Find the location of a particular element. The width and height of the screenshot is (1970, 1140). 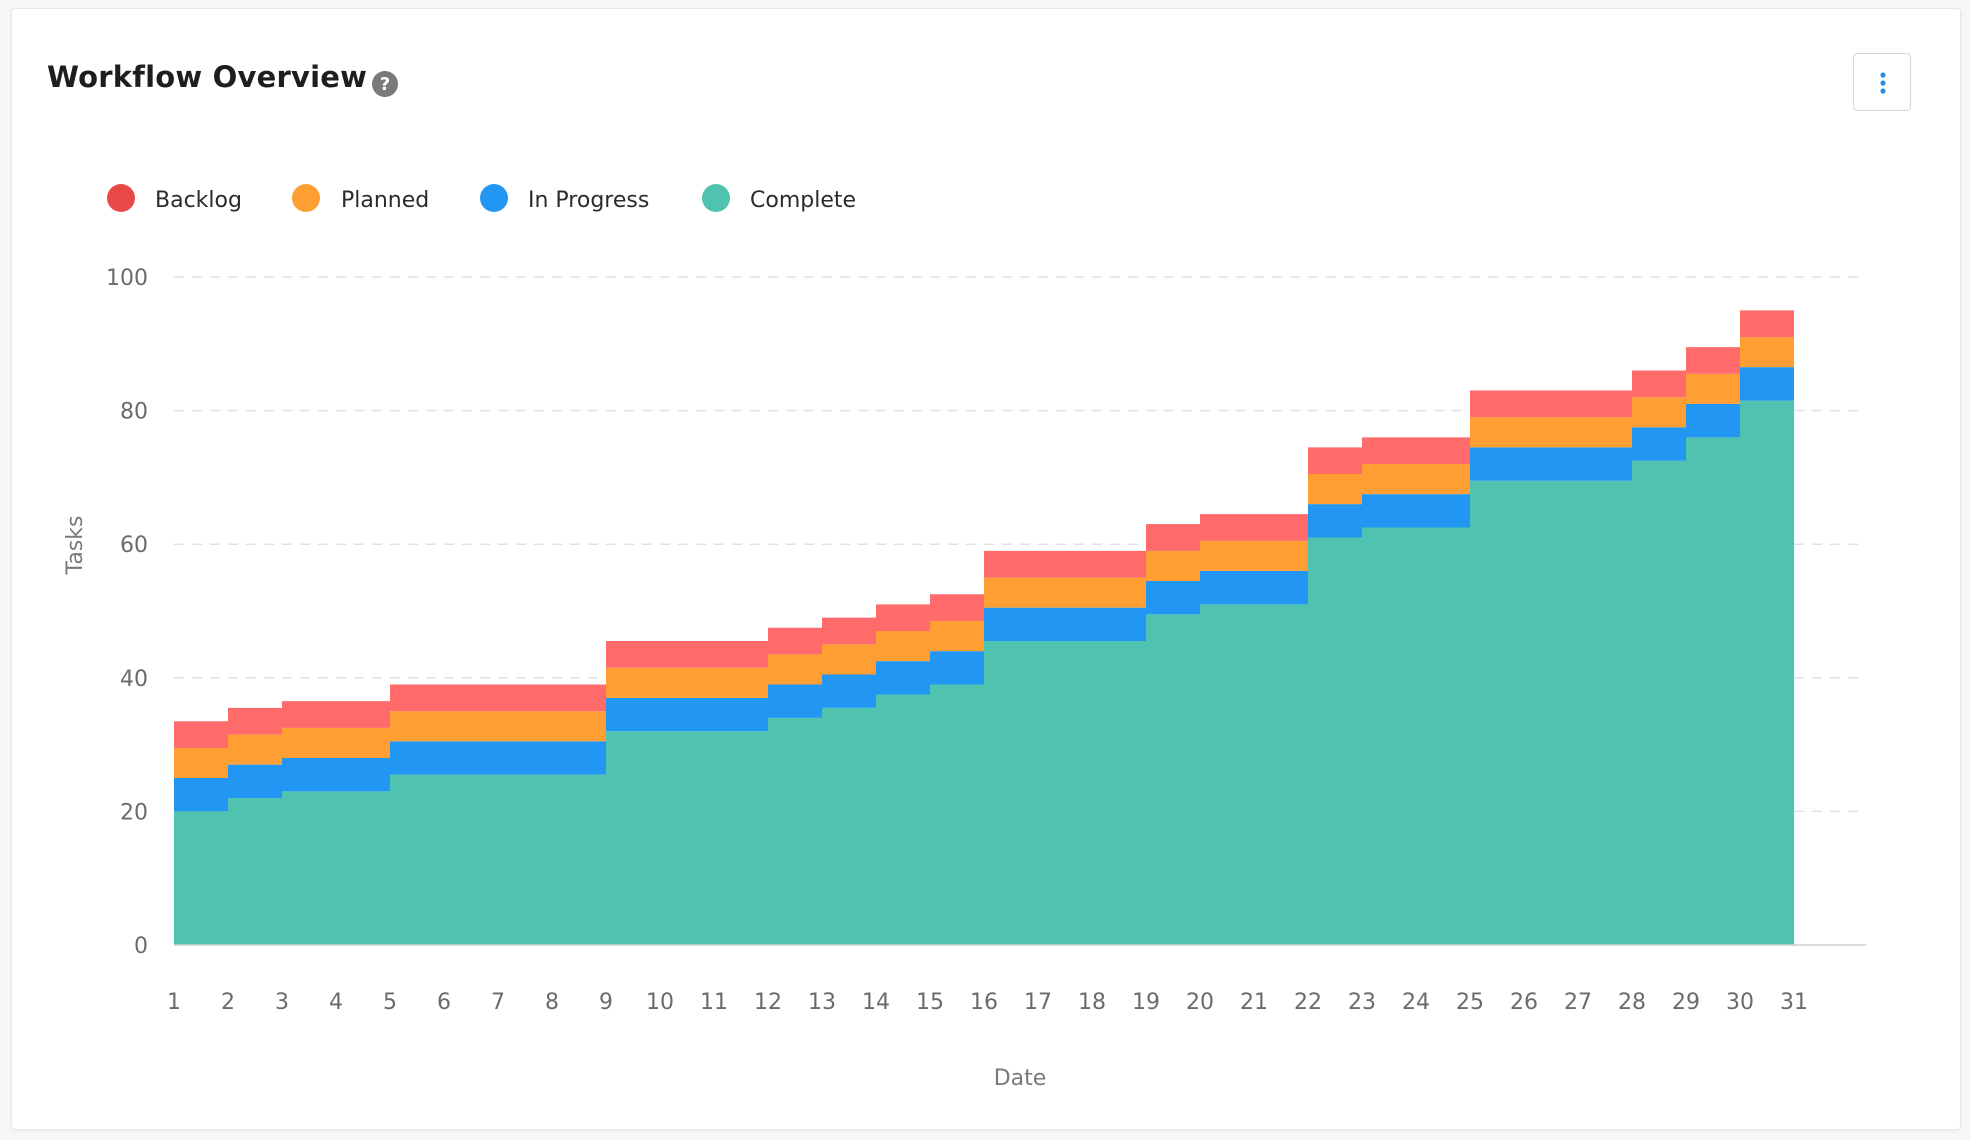

x-tick-label: 26 is located at coordinates (1524, 1002).